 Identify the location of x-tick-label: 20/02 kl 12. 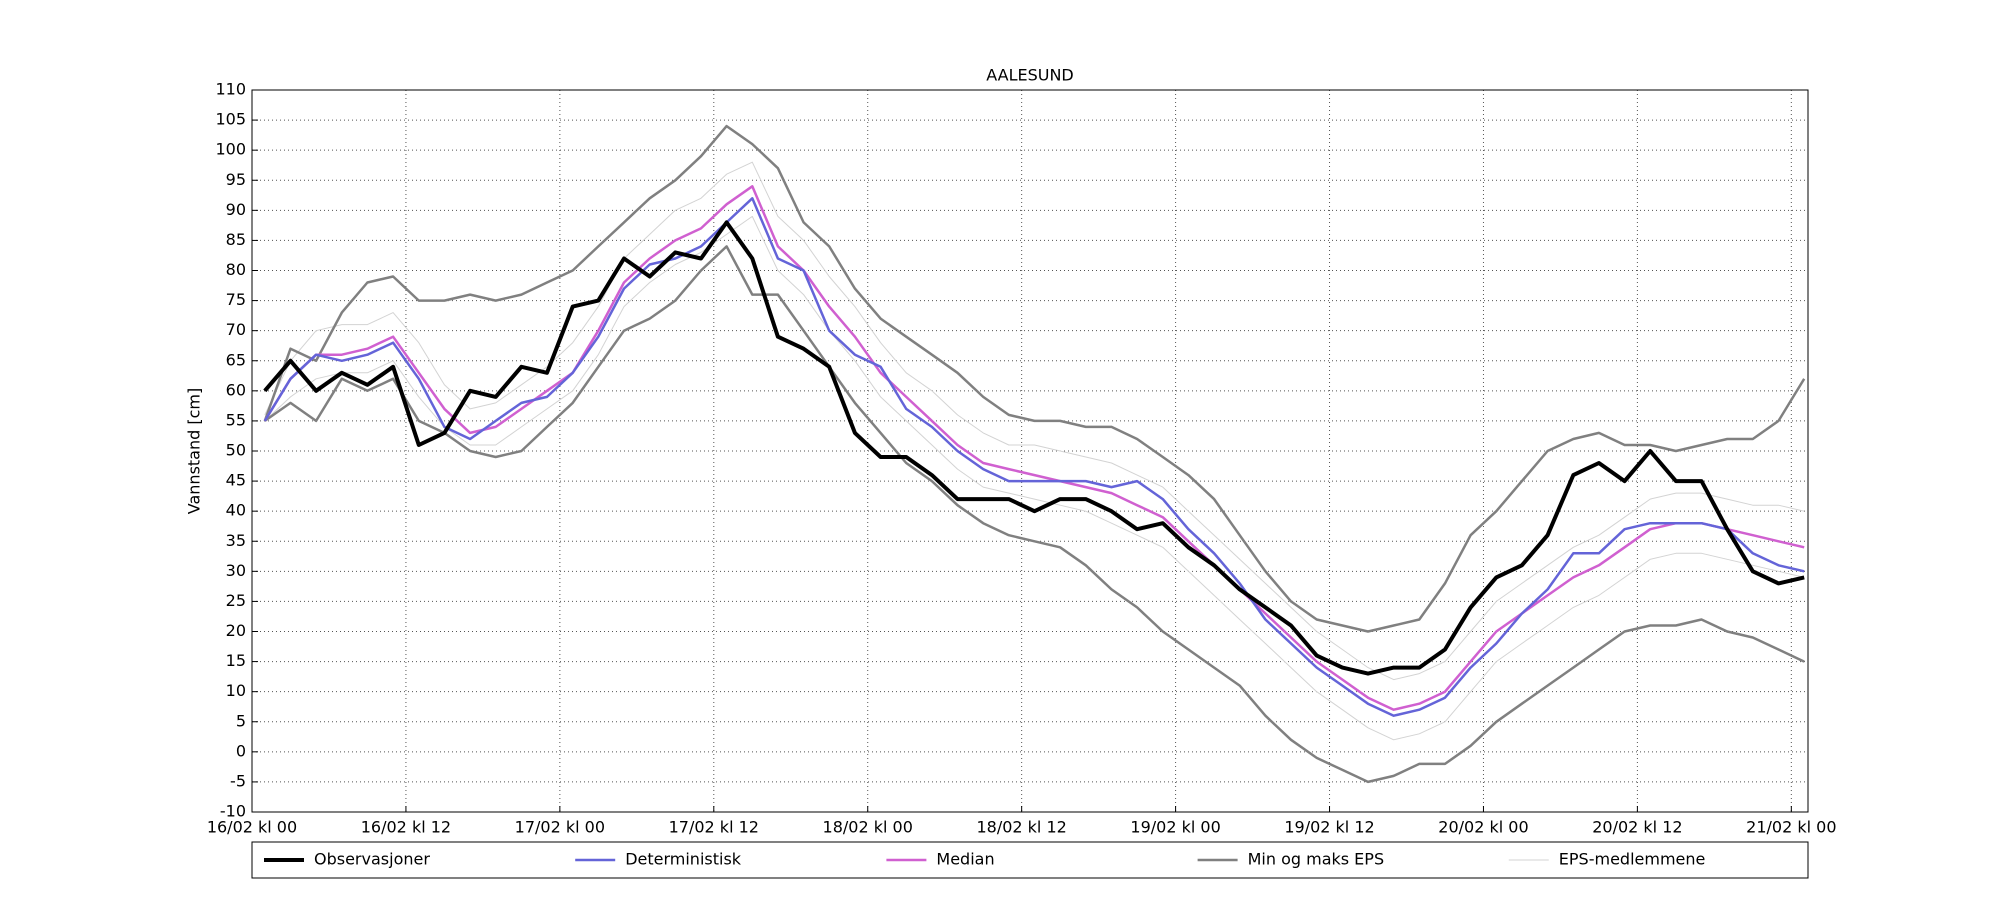
(1637, 827).